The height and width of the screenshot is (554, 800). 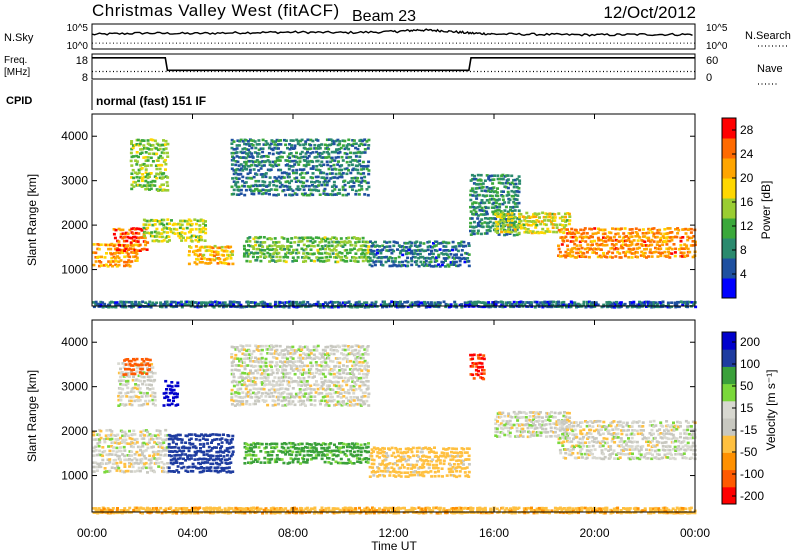 What do you see at coordinates (747, 226) in the screenshot?
I see `power-colorbar-tick-label: 12` at bounding box center [747, 226].